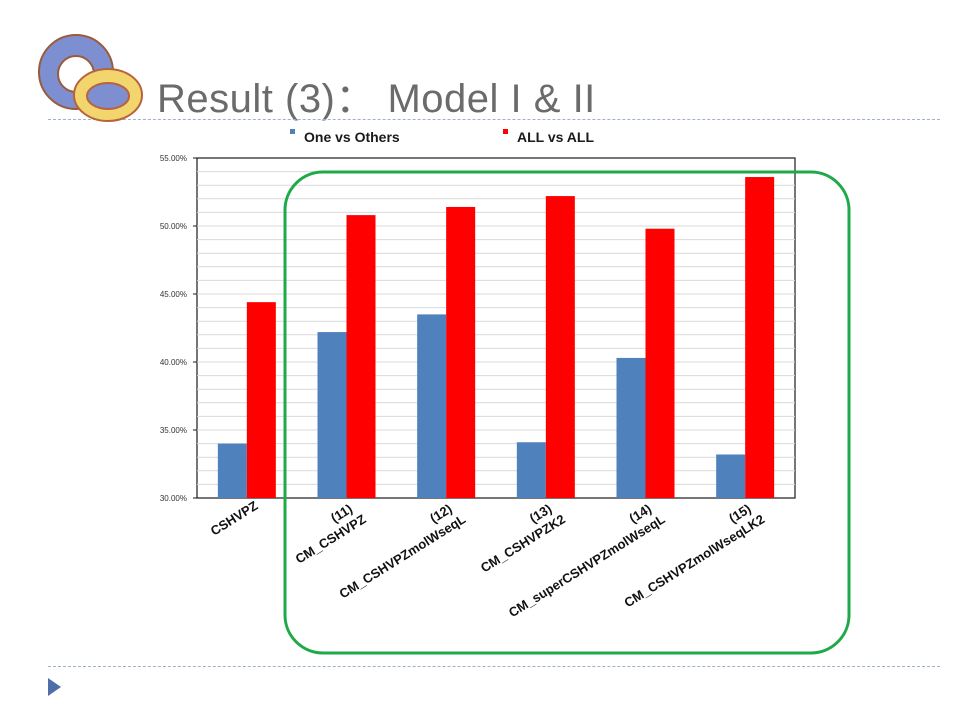 The width and height of the screenshot is (960, 720). I want to click on y-tick-label: 55.00%, so click(173, 158).